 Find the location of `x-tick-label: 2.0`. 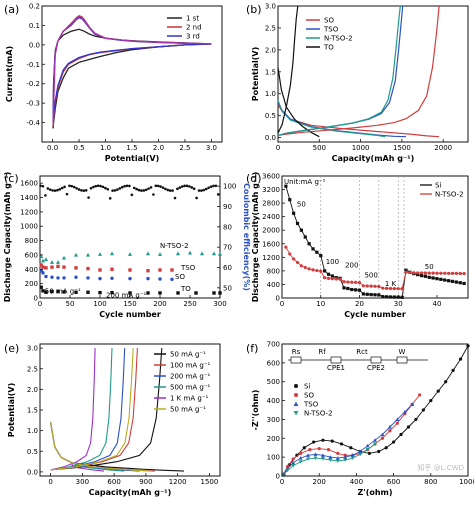

x-tick-label: 2.0 is located at coordinates (158, 148).